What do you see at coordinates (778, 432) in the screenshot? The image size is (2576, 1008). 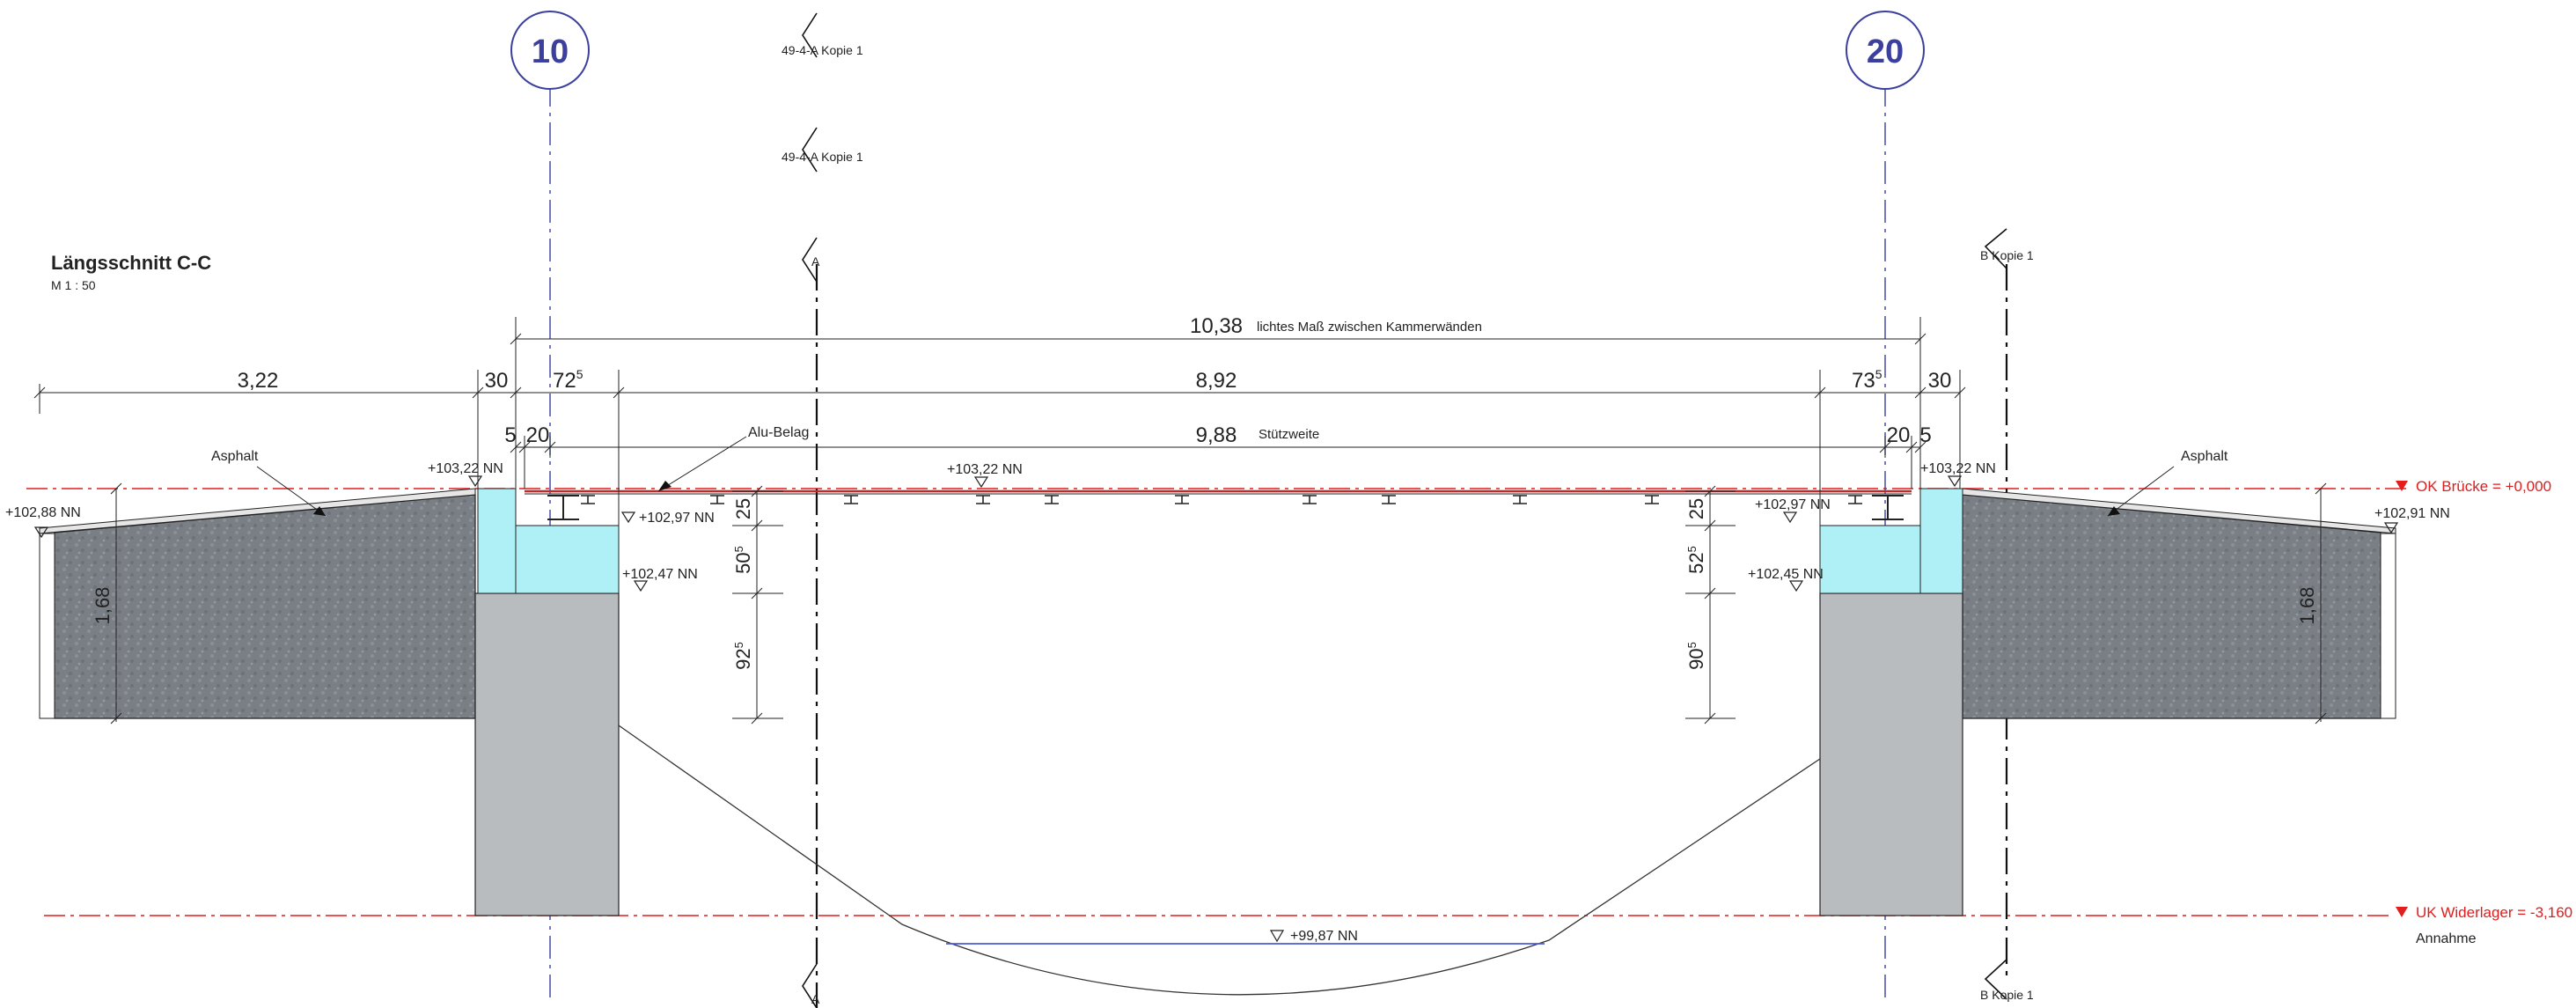 I see `label-alu-belag: Alu-Belag` at bounding box center [778, 432].